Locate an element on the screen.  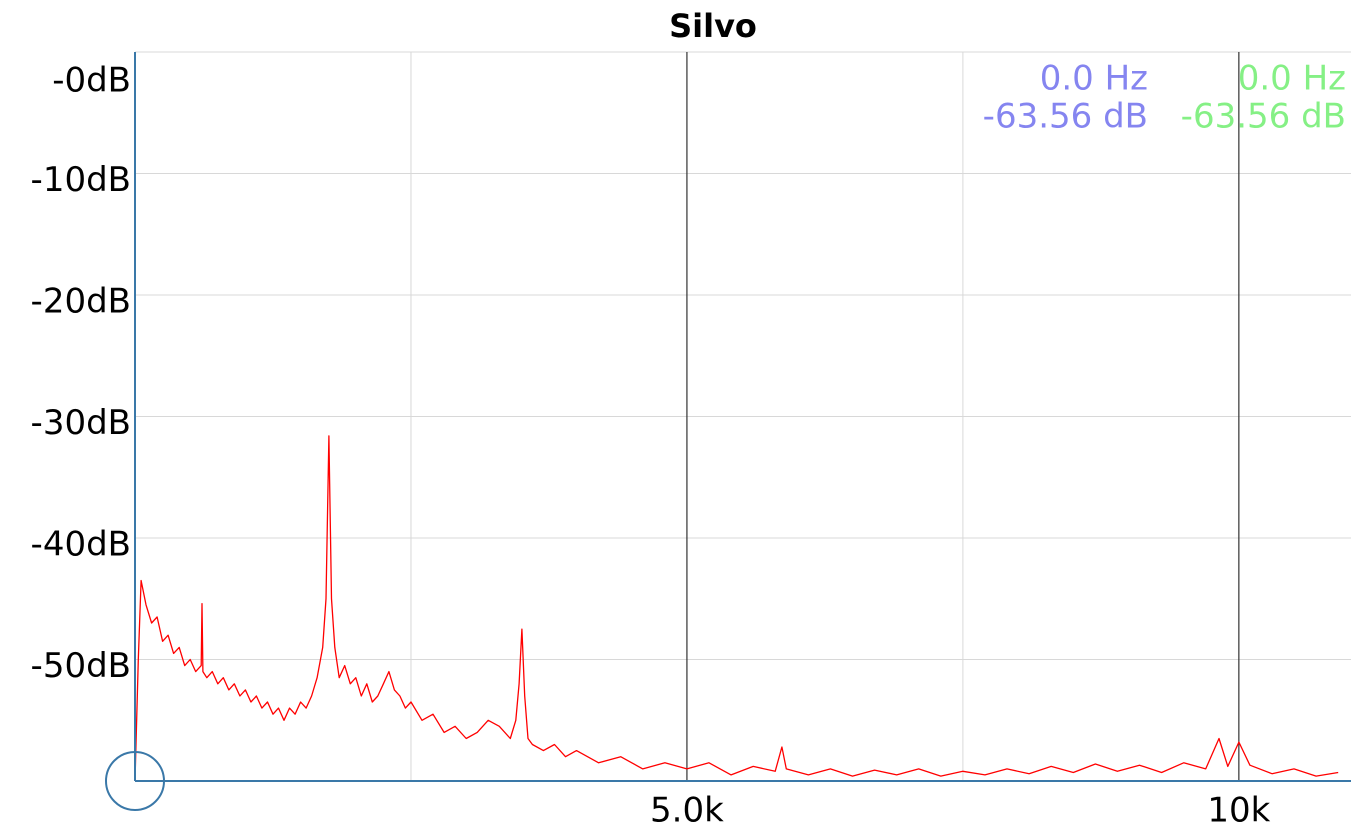
y-tick-label: -50dB is located at coordinates (81, 666).